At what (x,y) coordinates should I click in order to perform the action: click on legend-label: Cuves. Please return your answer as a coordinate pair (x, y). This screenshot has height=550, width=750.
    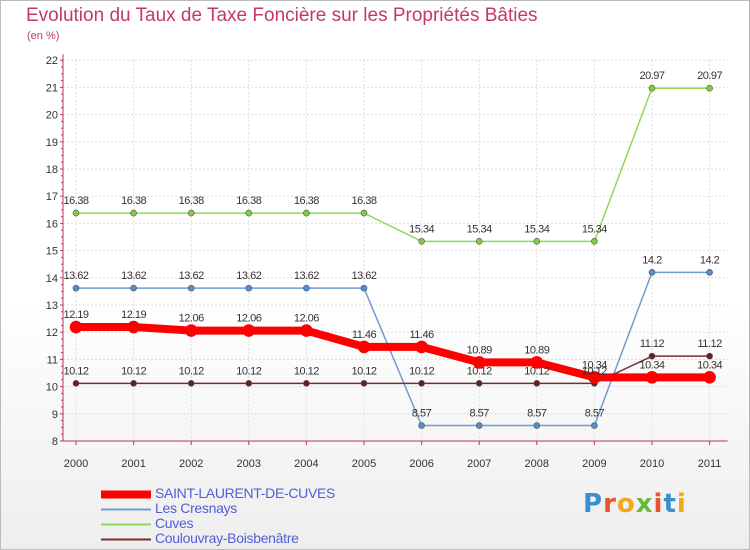
    Looking at the image, I should click on (174, 523).